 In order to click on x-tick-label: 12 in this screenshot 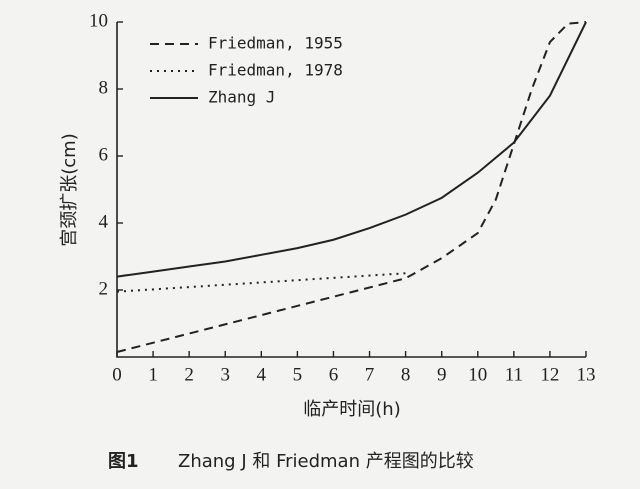, I will do `click(549, 374)`.